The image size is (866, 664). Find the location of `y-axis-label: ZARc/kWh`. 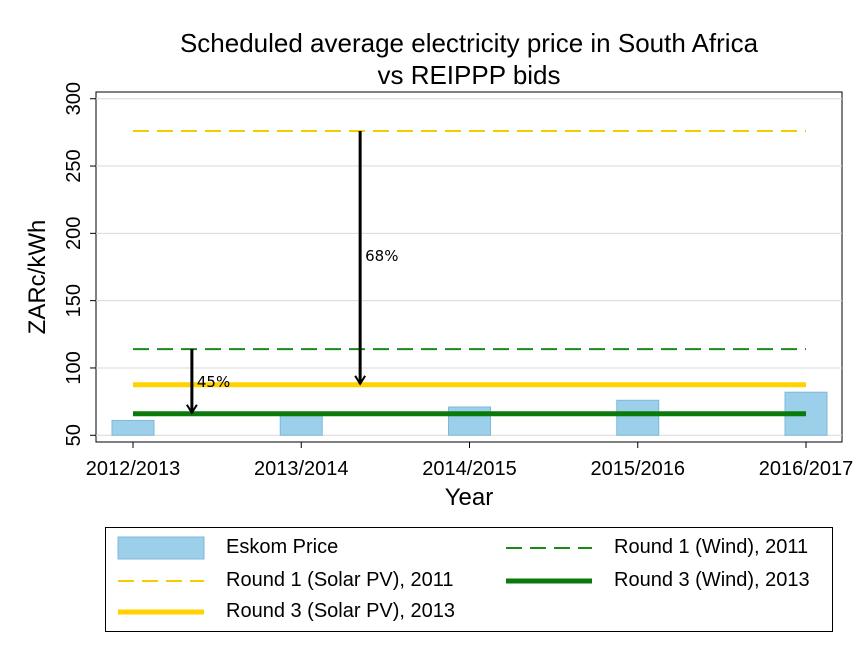

y-axis-label: ZARc/kWh is located at coordinates (37, 277).